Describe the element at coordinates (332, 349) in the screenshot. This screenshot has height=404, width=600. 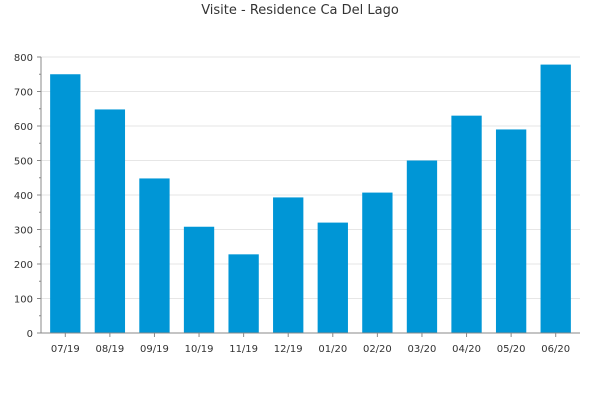
I see `x-tick-label: 01/20` at that location.